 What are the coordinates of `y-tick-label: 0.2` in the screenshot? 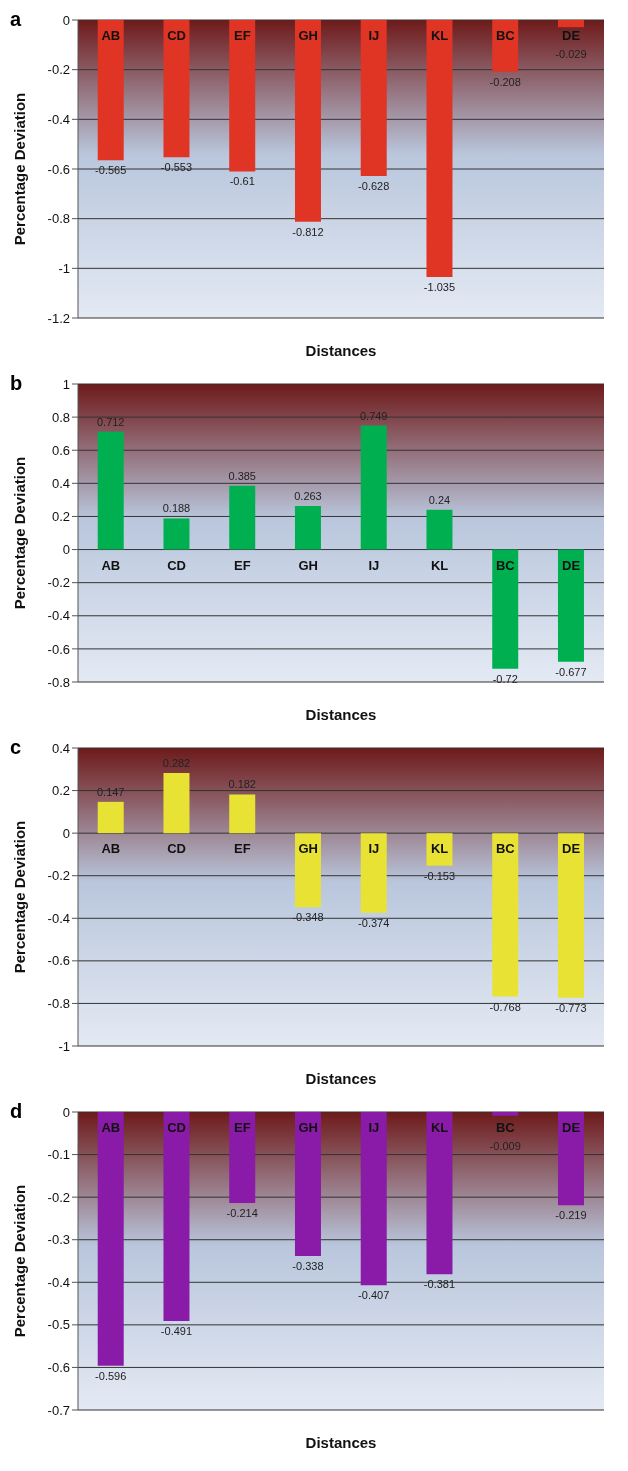 It's located at (60, 791).